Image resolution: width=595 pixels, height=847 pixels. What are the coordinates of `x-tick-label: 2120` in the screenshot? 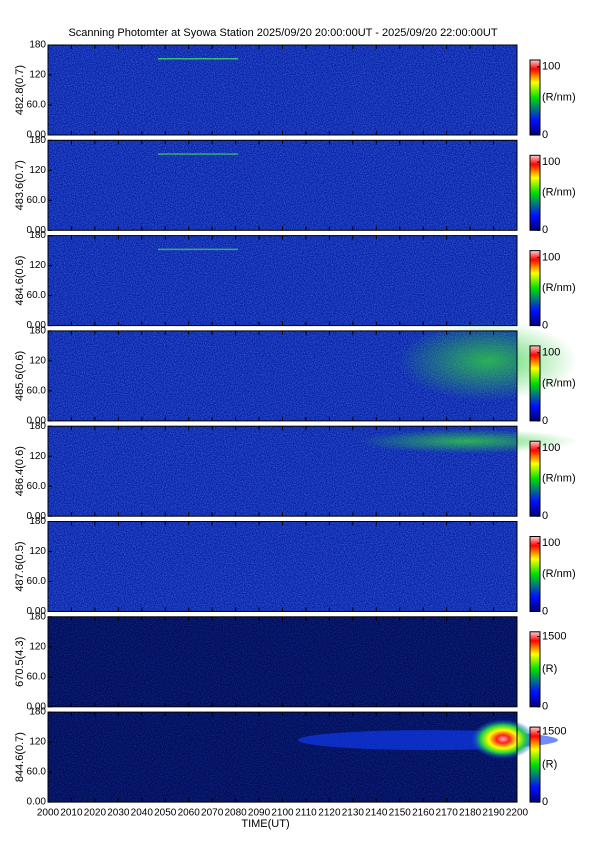 It's located at (329, 813).